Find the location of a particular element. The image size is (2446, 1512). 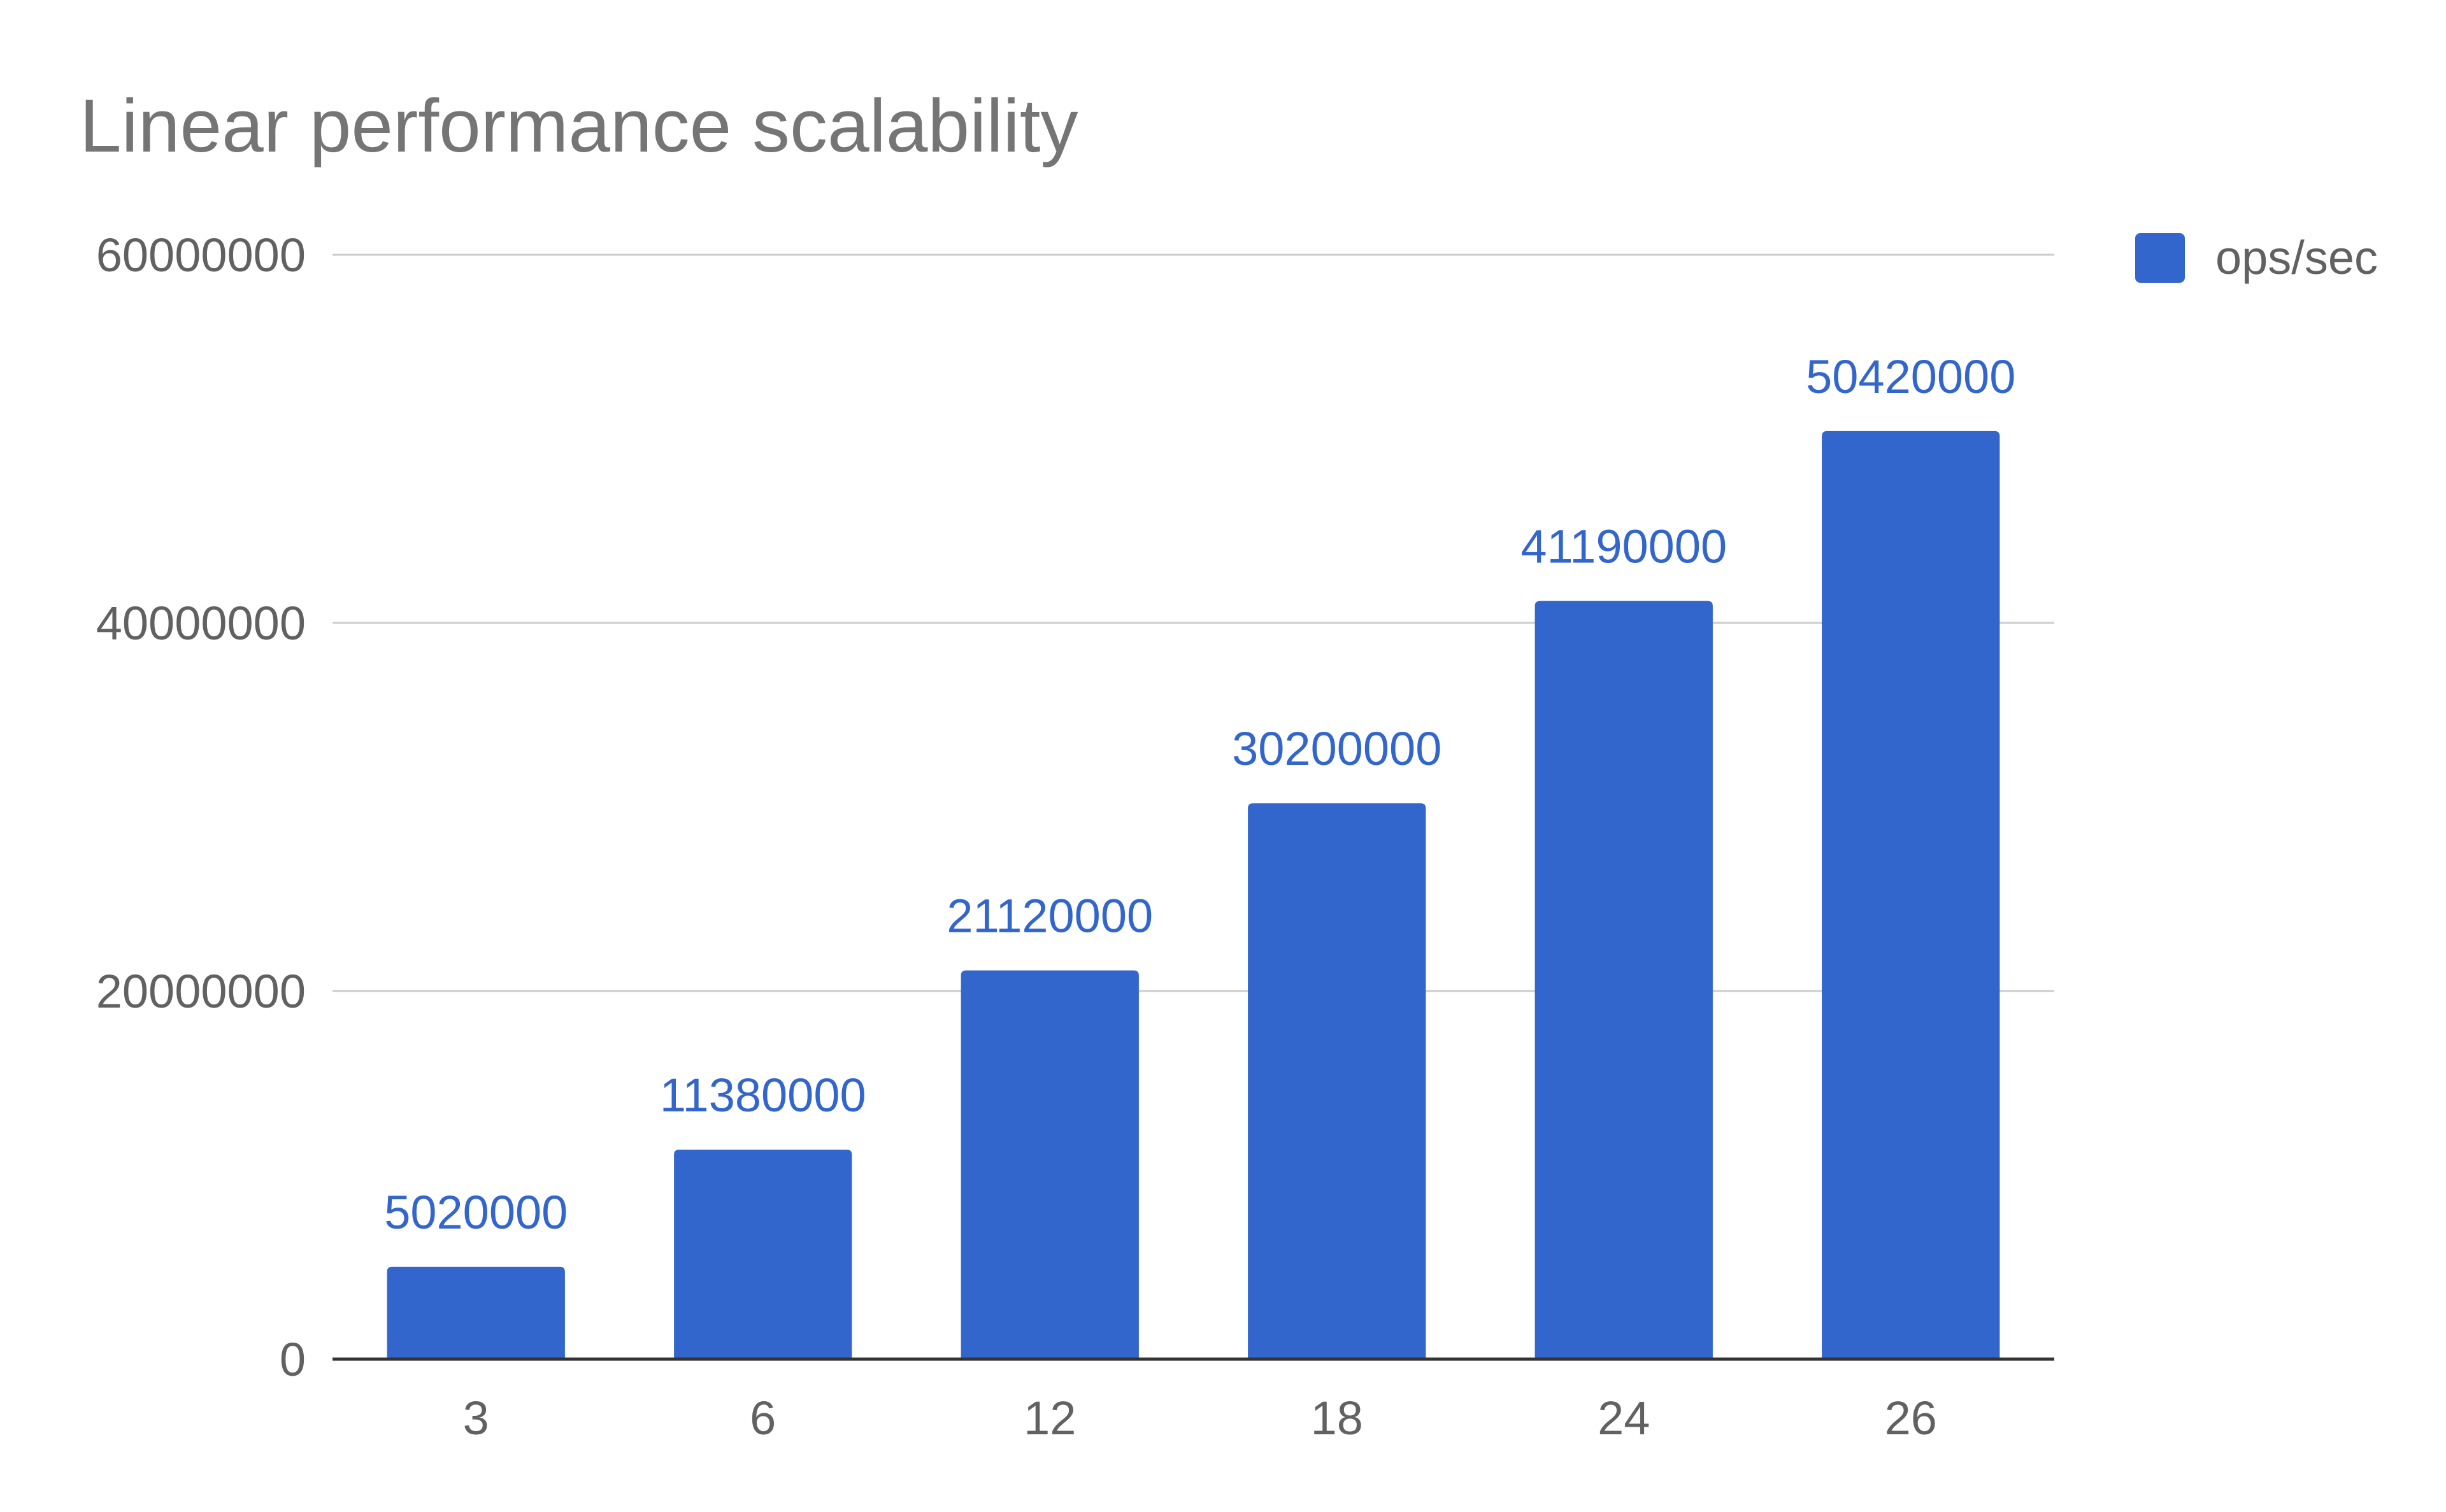

x-tick-label: 26 is located at coordinates (1911, 1418).